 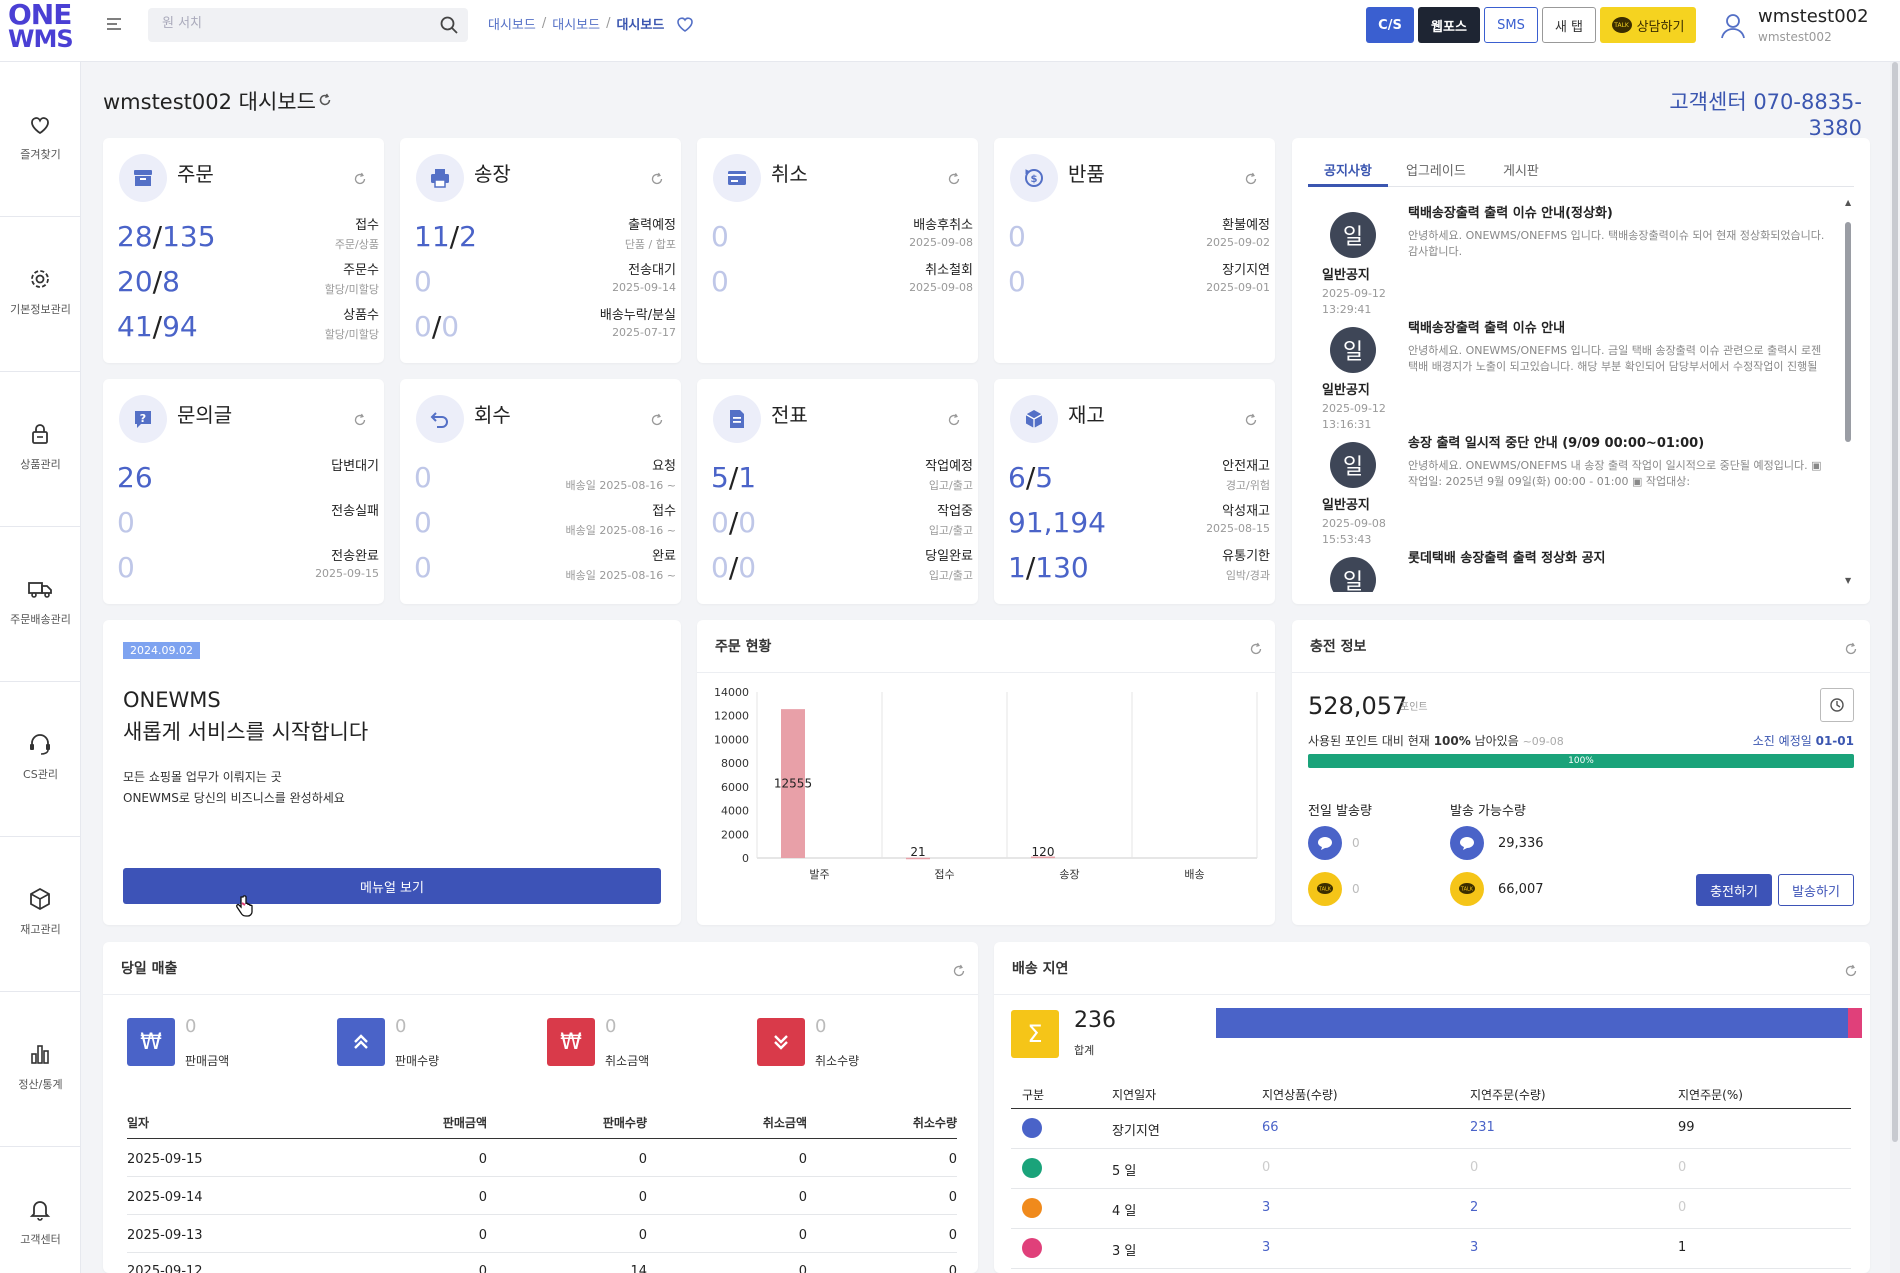 What do you see at coordinates (41, 27) in the screenshot?
I see `logo: ONE WMS` at bounding box center [41, 27].